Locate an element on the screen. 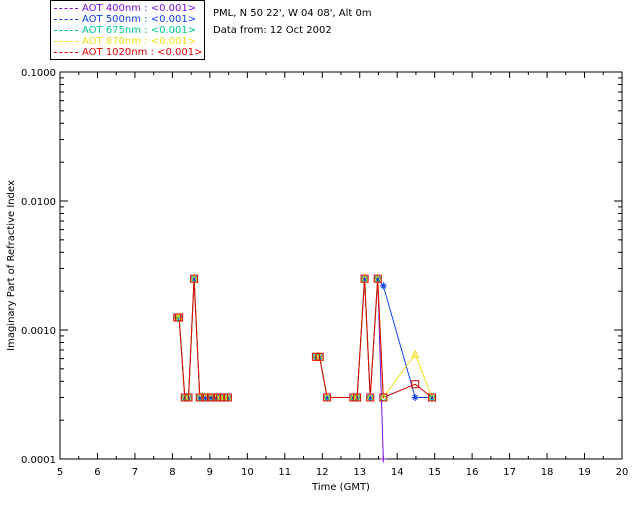 The width and height of the screenshot is (640, 512). y-axis-label: Imaginary Part of Refractive Index is located at coordinates (11, 265).